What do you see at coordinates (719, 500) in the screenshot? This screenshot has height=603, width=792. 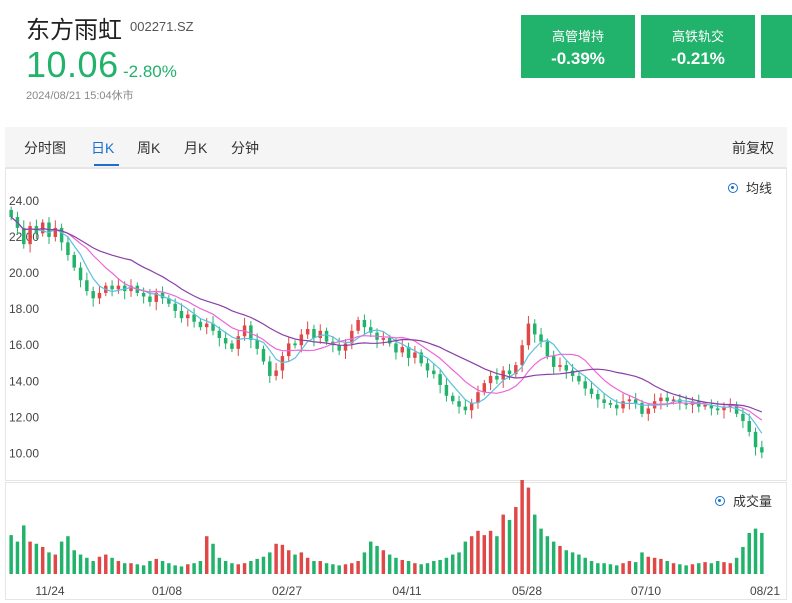 I see `radio-dot-icon` at bounding box center [719, 500].